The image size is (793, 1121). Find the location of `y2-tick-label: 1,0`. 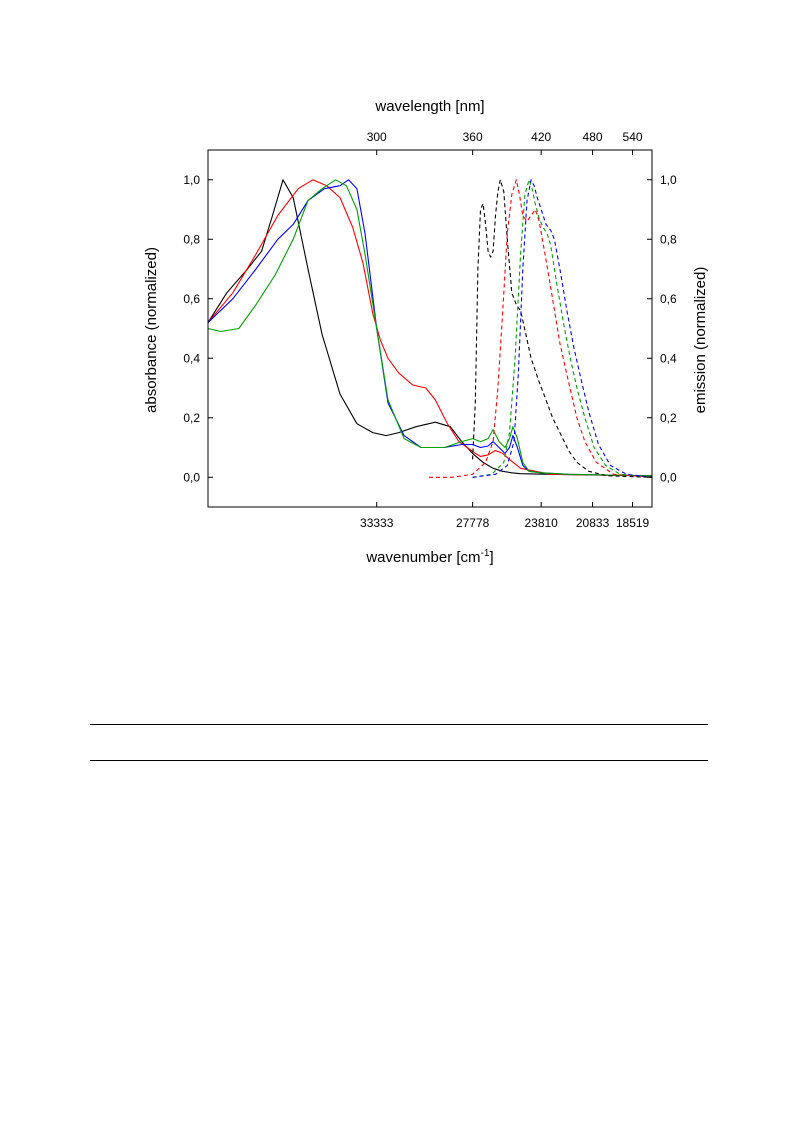

y2-tick-label: 1,0 is located at coordinates (668, 180).